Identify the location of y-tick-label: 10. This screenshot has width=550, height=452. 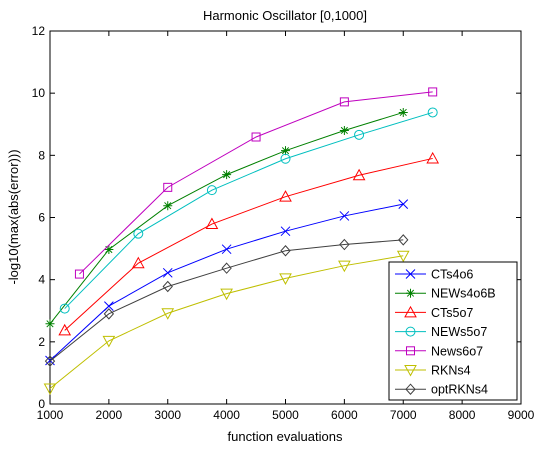
(39, 93).